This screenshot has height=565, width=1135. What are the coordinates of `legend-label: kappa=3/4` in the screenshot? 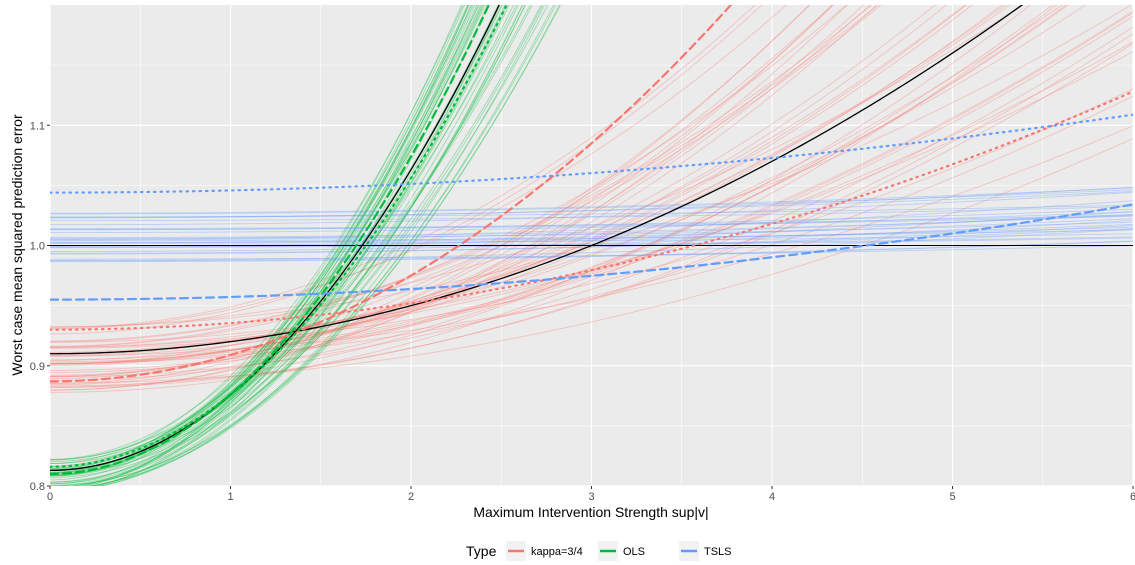 It's located at (557, 552).